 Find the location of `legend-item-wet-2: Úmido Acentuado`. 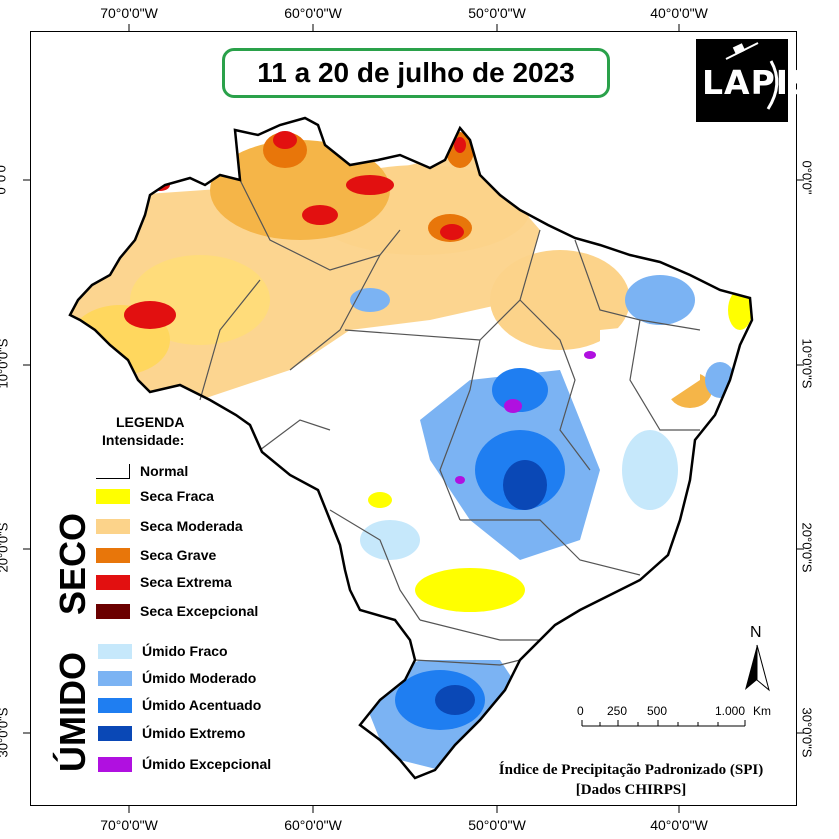

legend-item-wet-2: Úmido Acentuado is located at coordinates (179, 705).